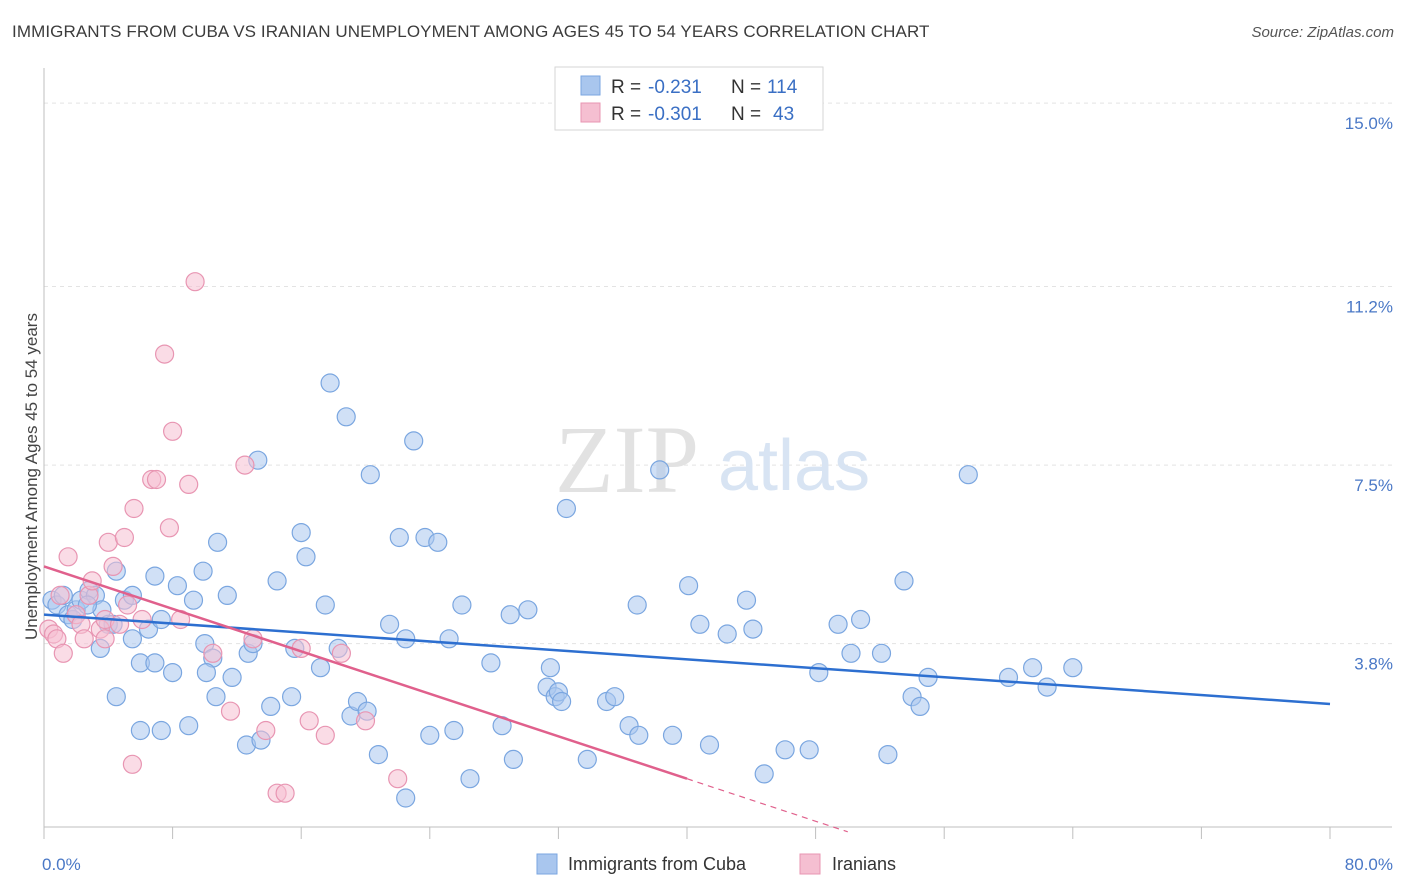 The width and height of the screenshot is (1406, 892). Describe the element at coordinates (712, 459) in the screenshot. I see `watermark: ZIP atlas` at that location.